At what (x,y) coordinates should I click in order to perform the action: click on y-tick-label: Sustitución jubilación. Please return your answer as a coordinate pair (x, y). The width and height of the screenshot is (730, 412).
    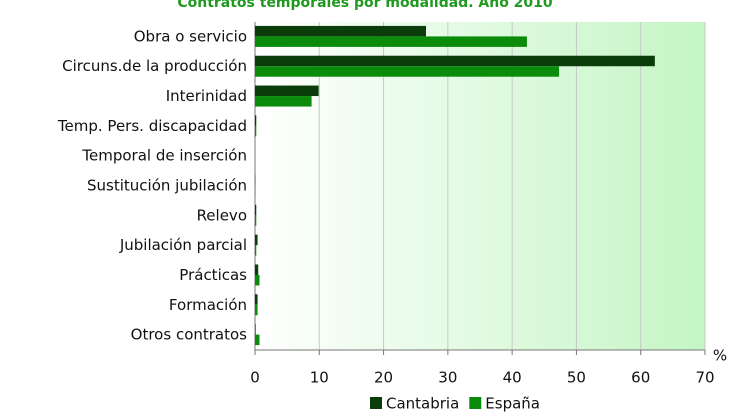
    Looking at the image, I should click on (167, 186).